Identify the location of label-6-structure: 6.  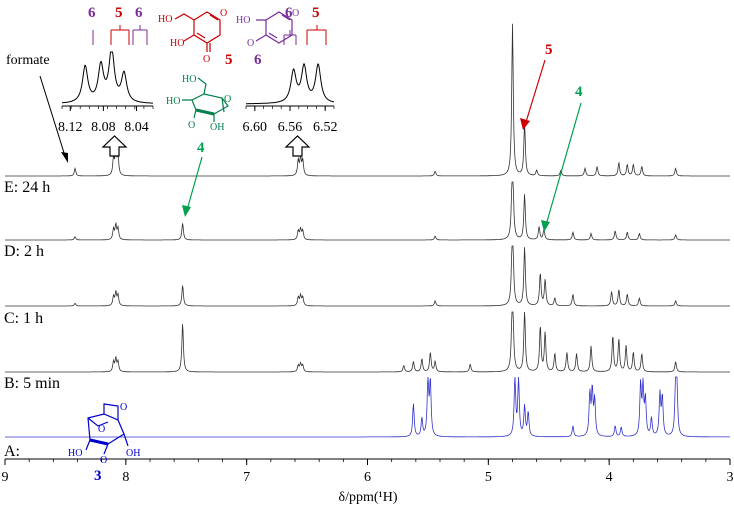
(258, 60).